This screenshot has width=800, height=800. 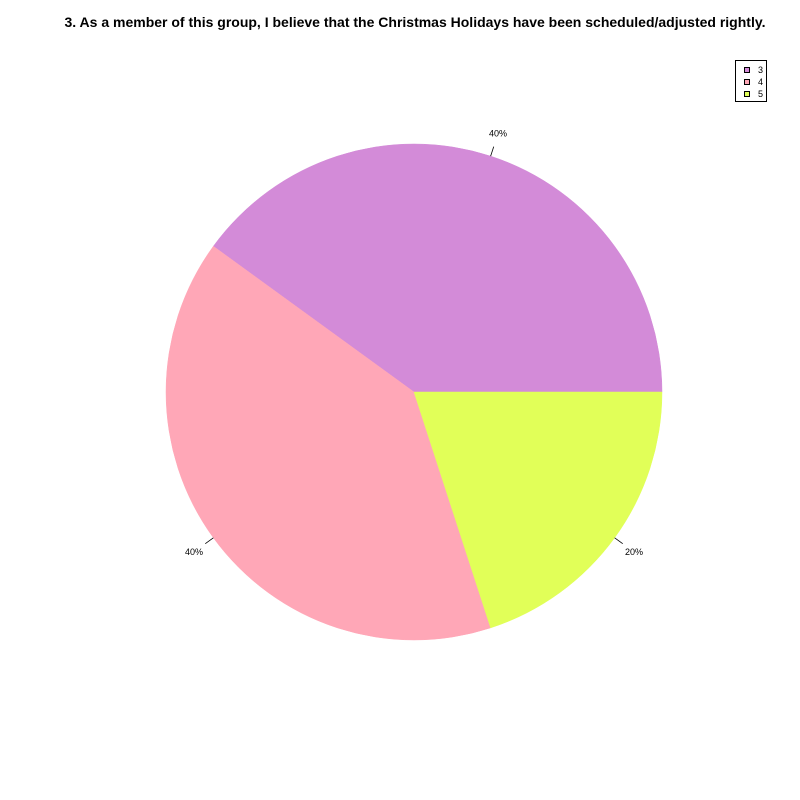 I want to click on pie-percent-label-3: 40%, so click(x=498, y=133).